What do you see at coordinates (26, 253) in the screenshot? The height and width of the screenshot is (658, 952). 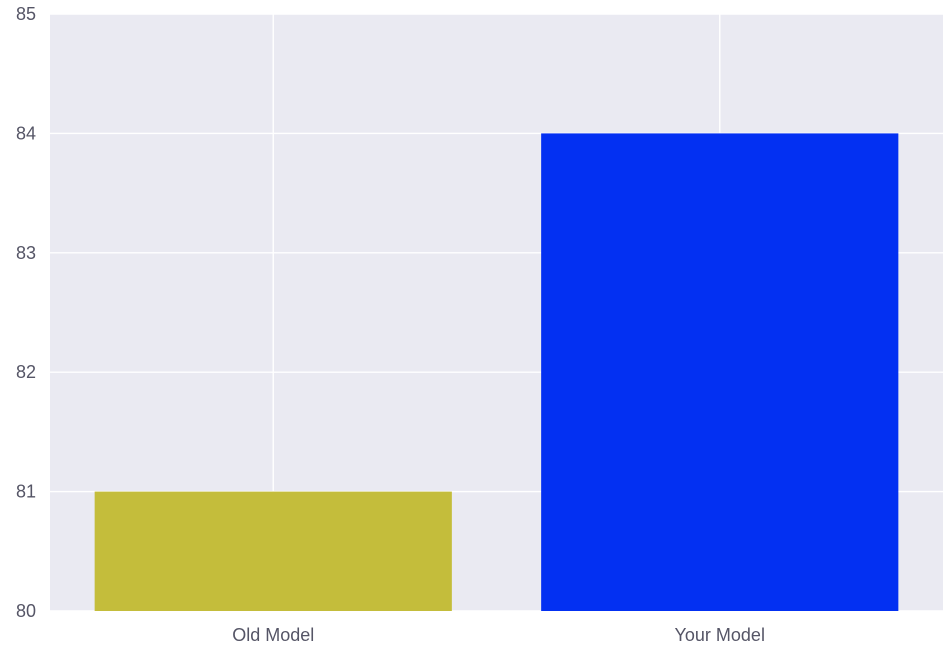 I see `y-tick-label: 83` at bounding box center [26, 253].